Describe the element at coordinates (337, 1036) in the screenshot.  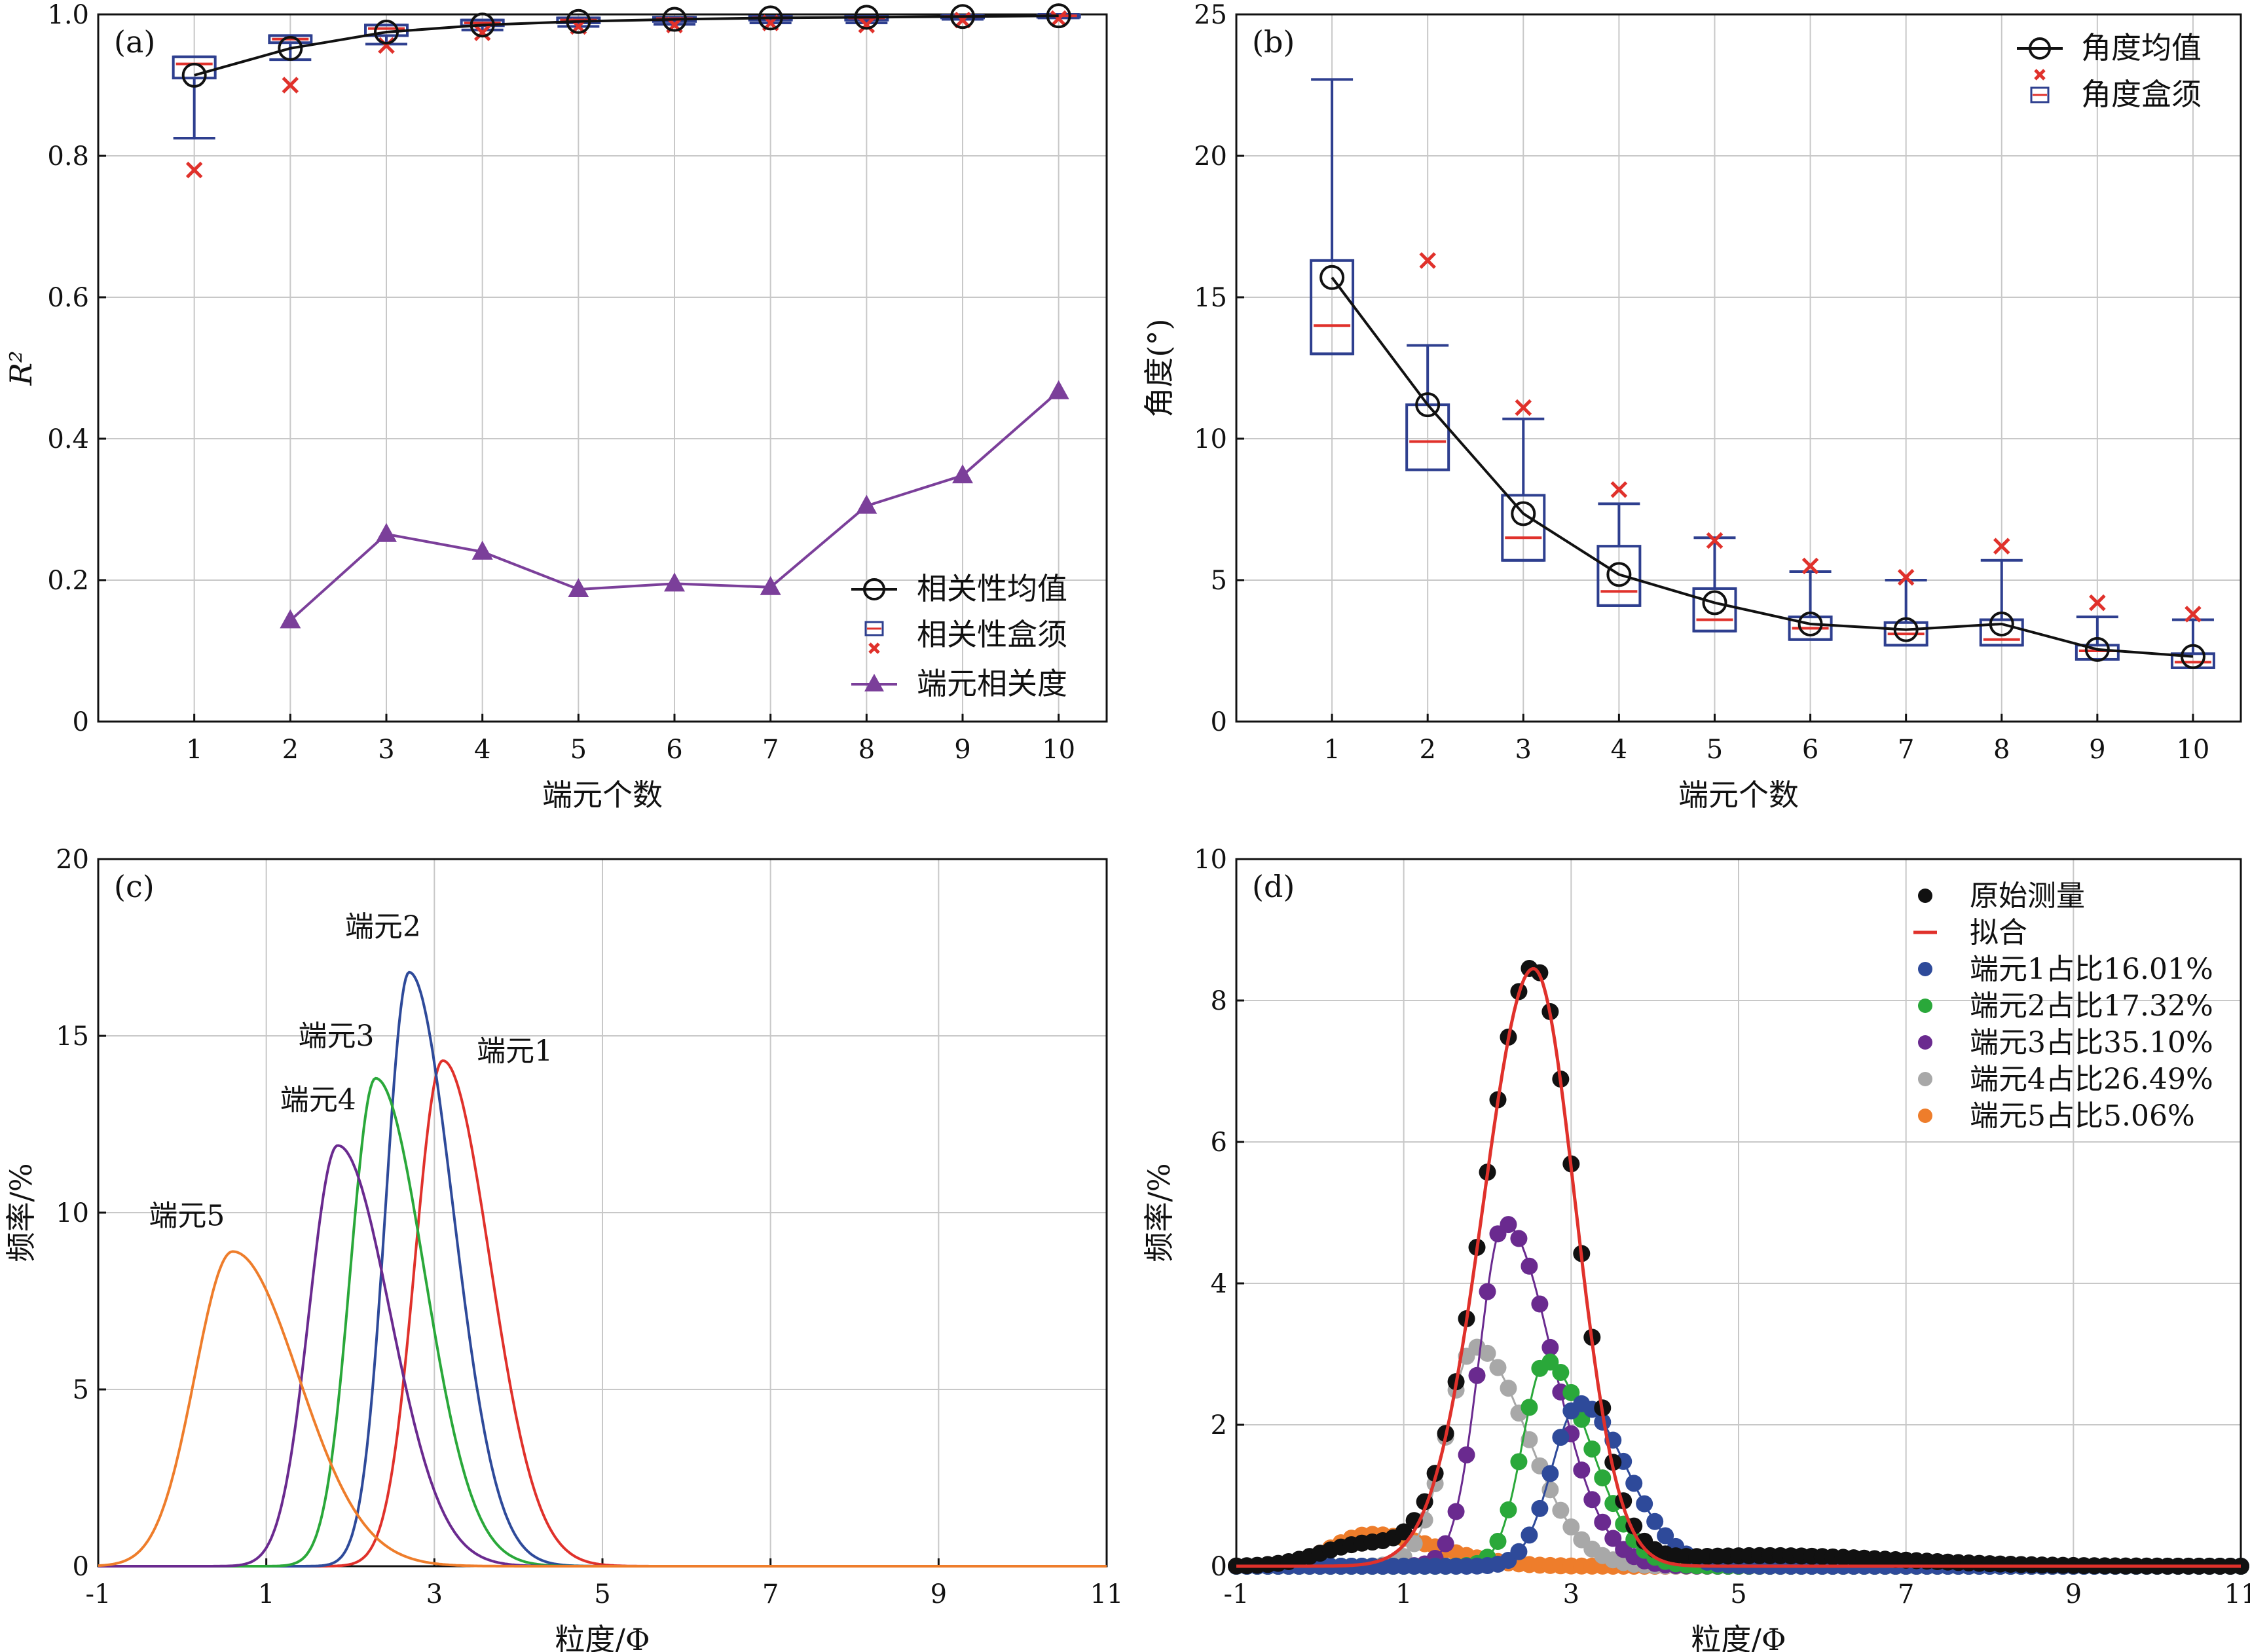
I see `series-label: 端元3` at that location.